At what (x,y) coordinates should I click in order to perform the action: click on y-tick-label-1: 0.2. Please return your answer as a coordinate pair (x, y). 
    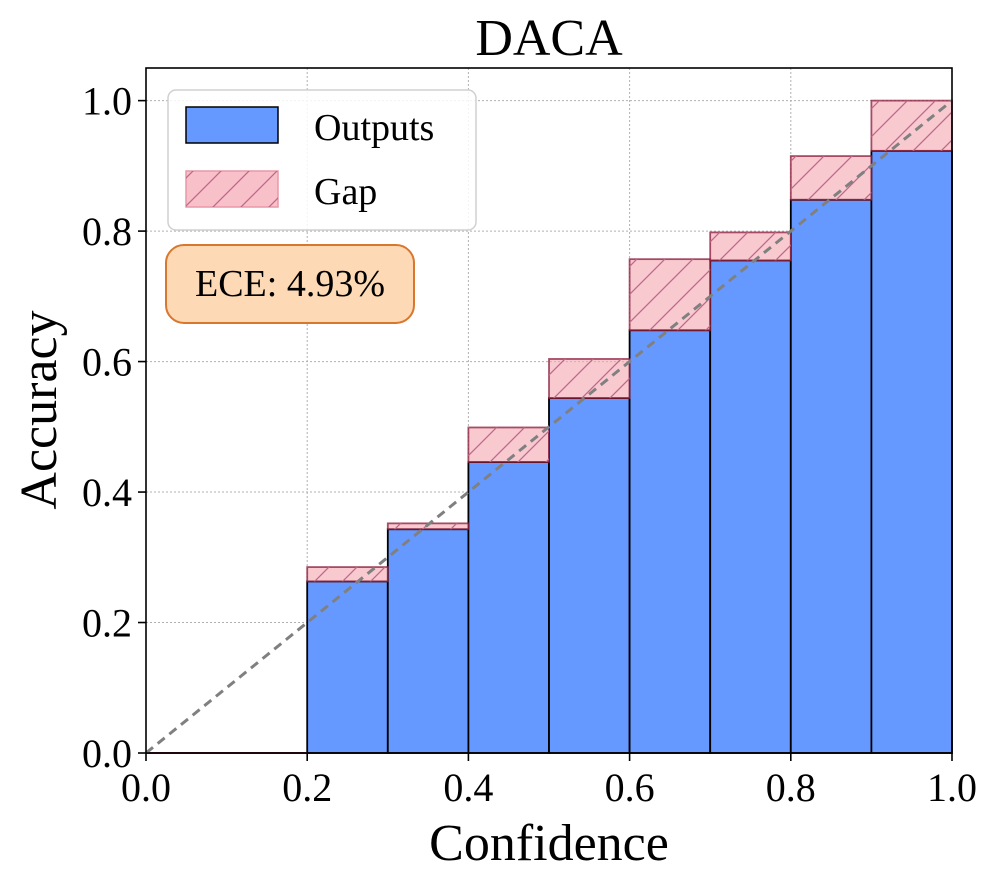
    Looking at the image, I should click on (107, 623).